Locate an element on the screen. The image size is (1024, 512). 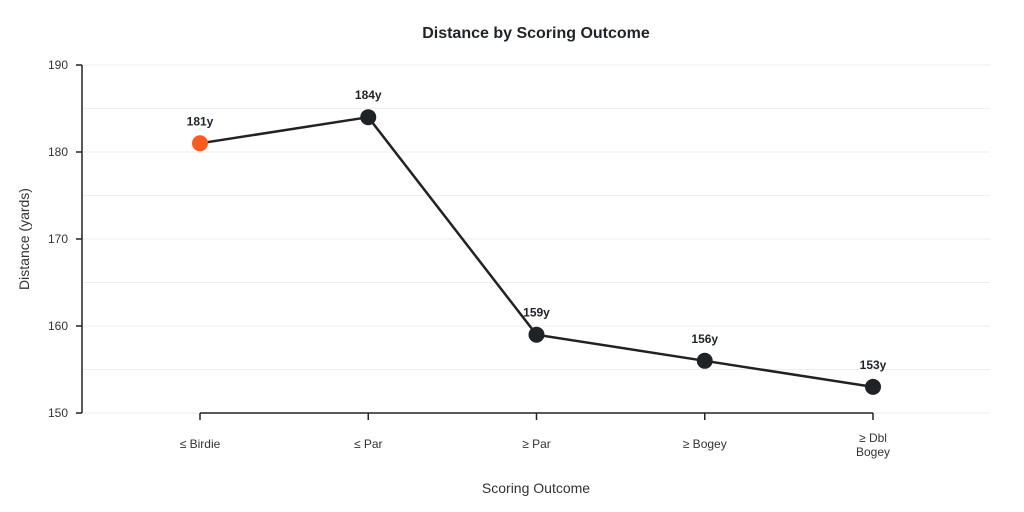
x-tick-label: ≤ Par is located at coordinates (368, 444).